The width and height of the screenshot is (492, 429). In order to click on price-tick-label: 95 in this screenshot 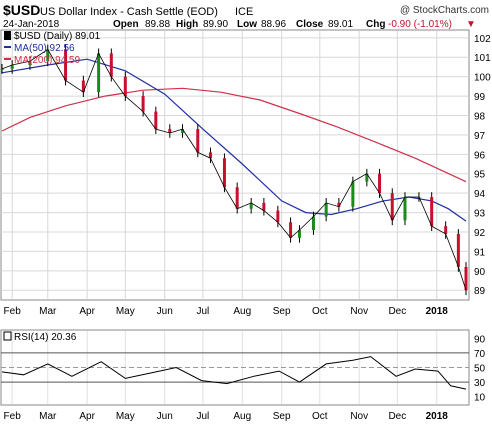, I will do `click(480, 175)`.